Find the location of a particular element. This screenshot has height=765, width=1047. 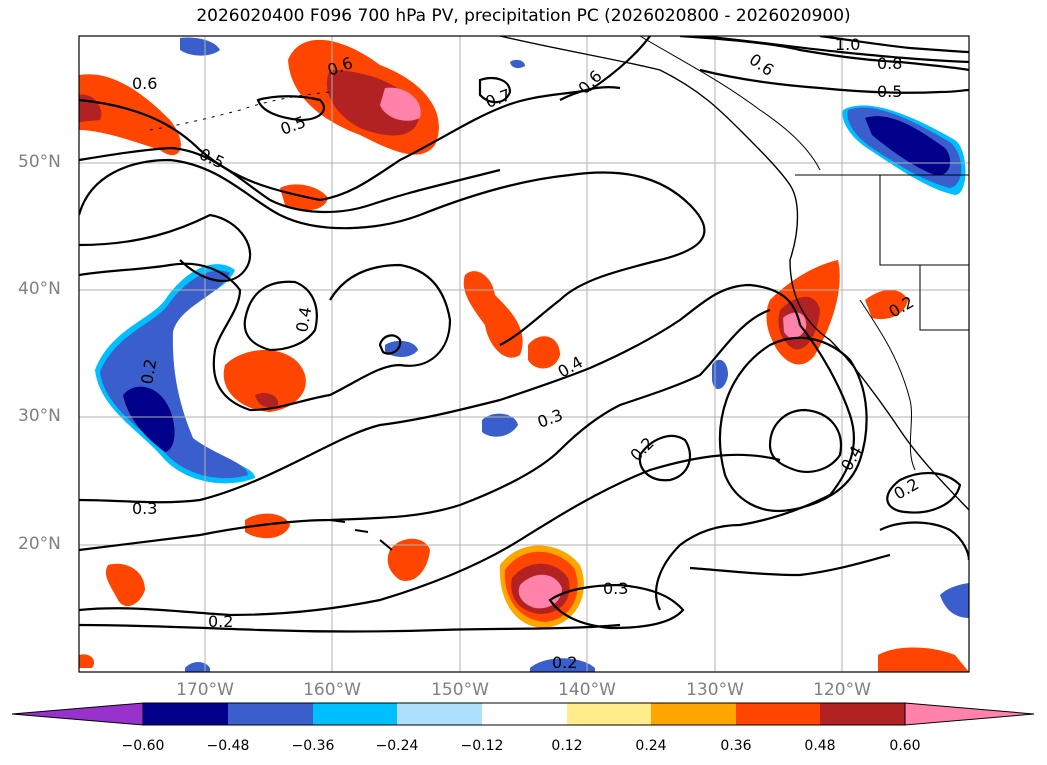

colorbar-tick-label: 0.48 is located at coordinates (820, 746).